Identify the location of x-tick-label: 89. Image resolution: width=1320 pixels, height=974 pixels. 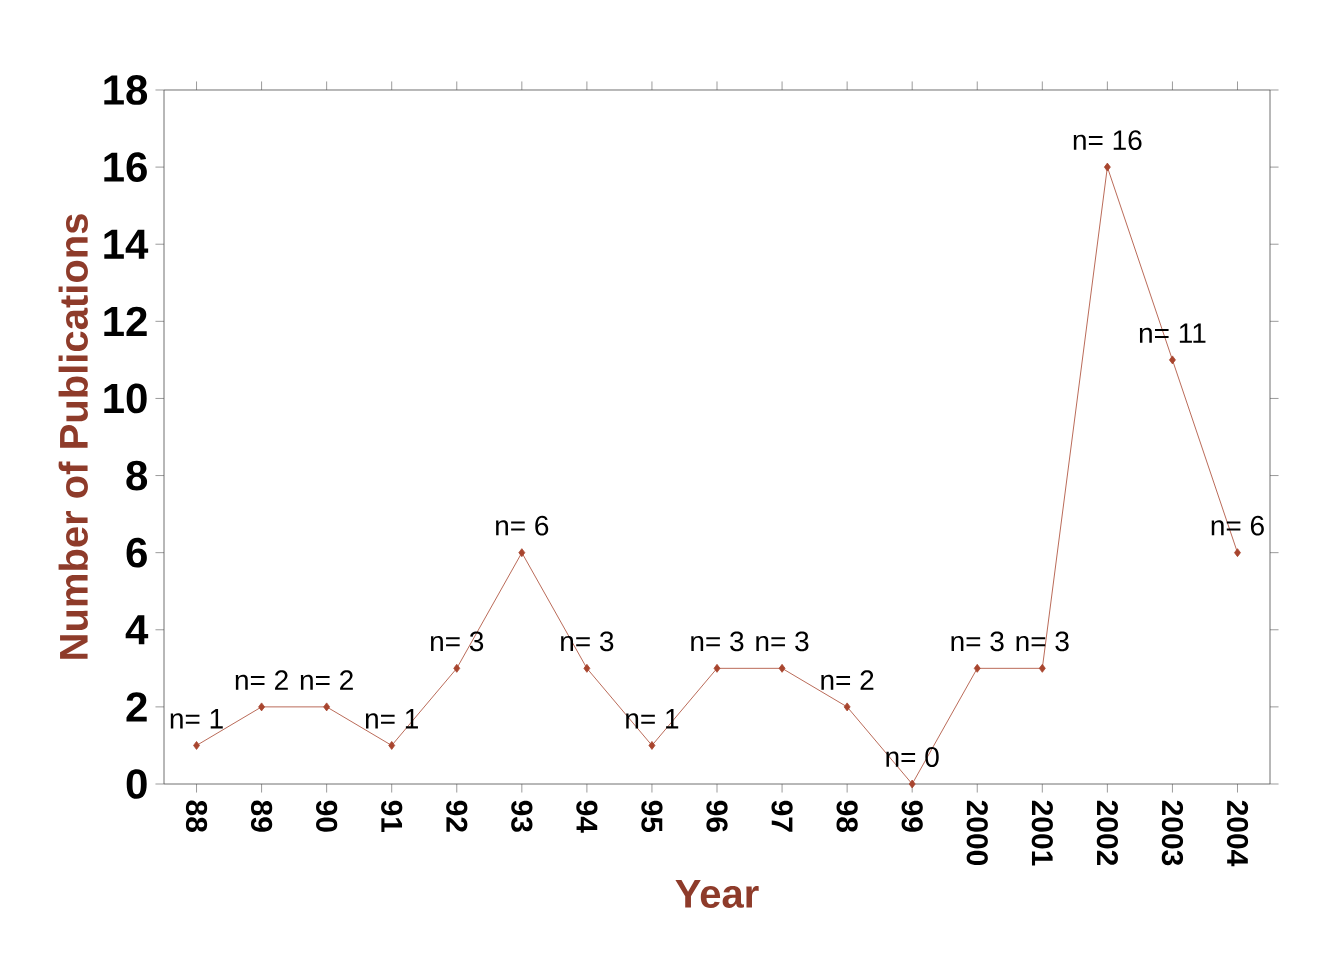
(261, 816).